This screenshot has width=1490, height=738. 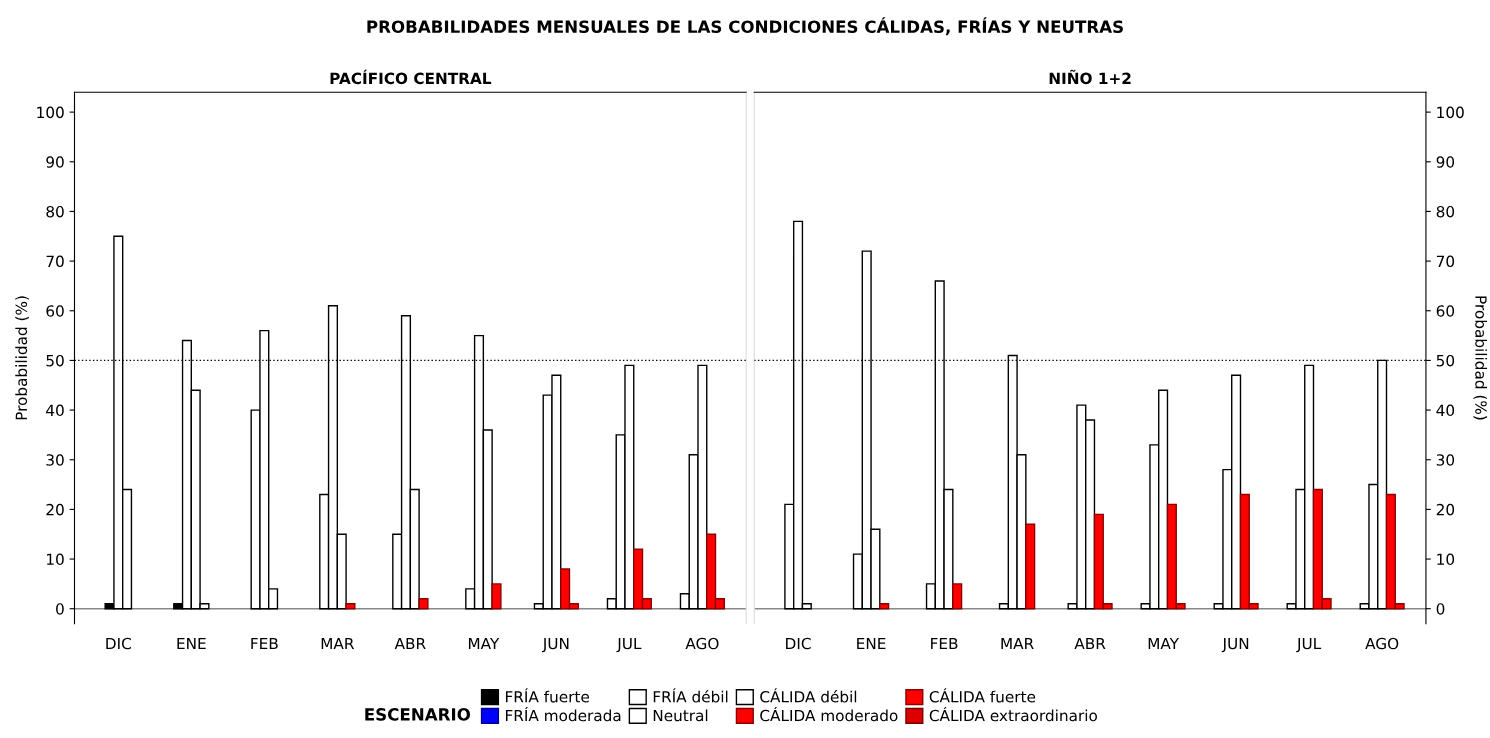 I want to click on legend-label: CÁLIDA fuerte, so click(x=982, y=695).